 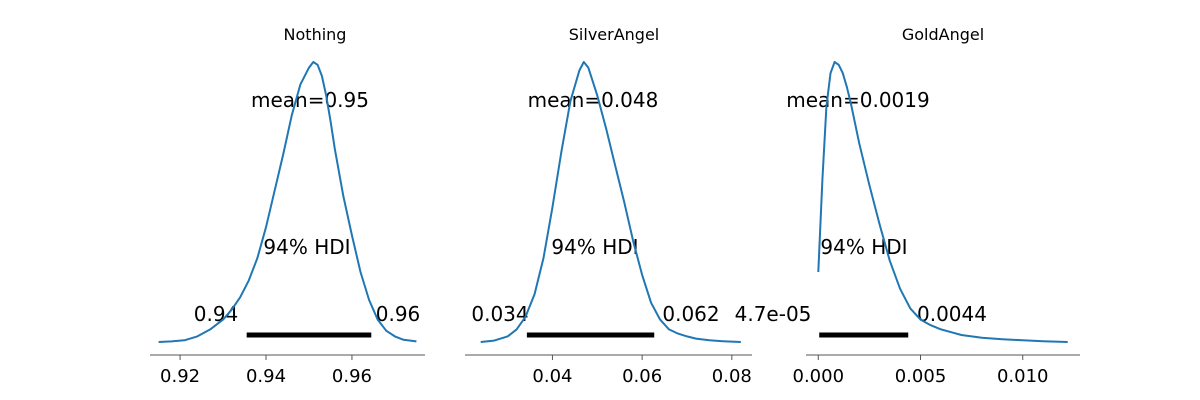 What do you see at coordinates (857, 100) in the screenshot?
I see `mean-label: mean=0.0019` at bounding box center [857, 100].